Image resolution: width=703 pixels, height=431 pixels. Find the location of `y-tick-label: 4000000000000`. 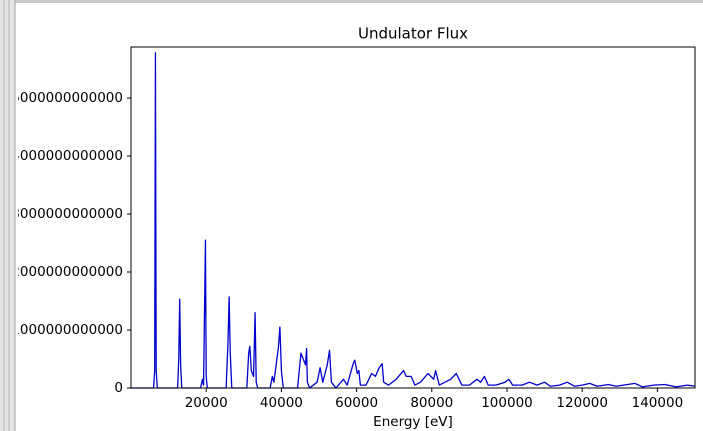

y-tick-label: 4000000000000 is located at coordinates (67, 156).